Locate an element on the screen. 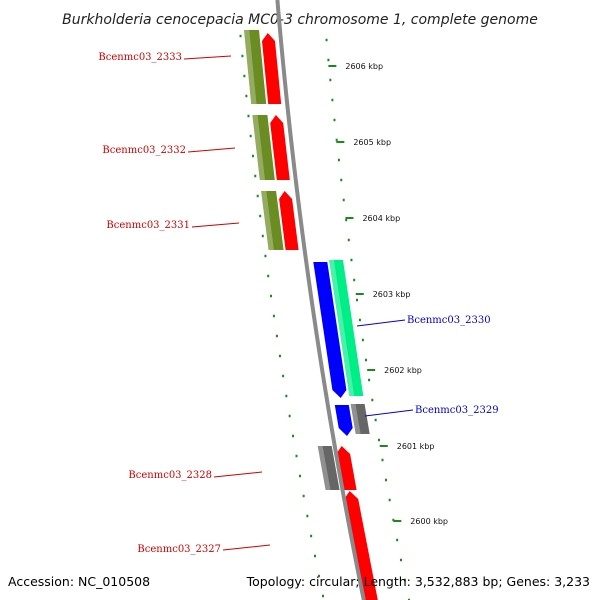  scale-tick-label: 2605 kbp is located at coordinates (372, 142).